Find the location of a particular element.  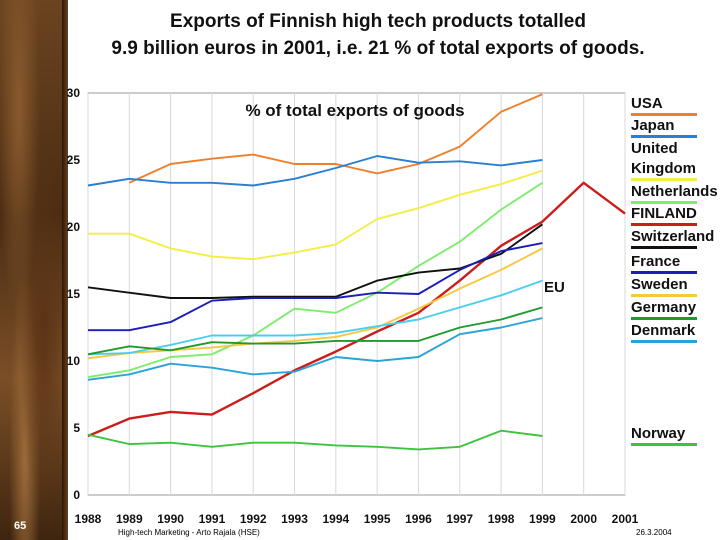

legend-label: Switzerland is located at coordinates (672, 236).